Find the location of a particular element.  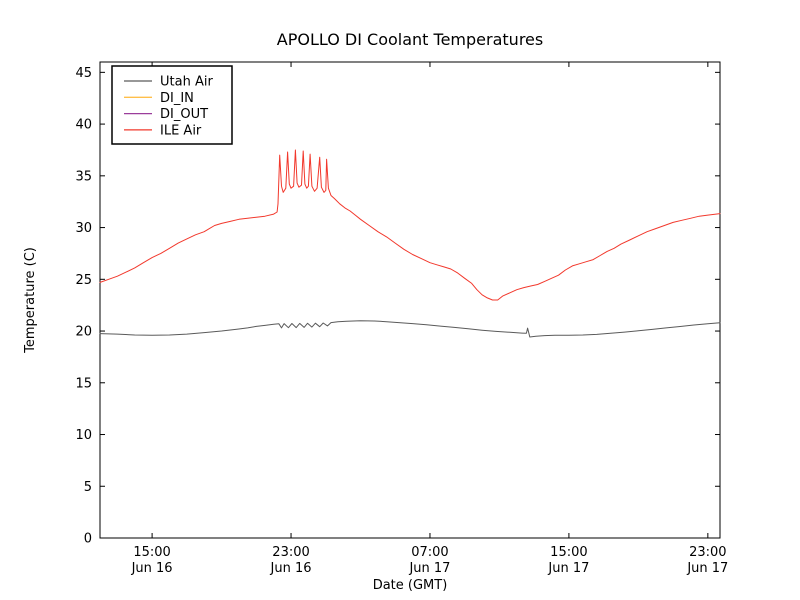

x-tick-label-time: 07:00 is located at coordinates (429, 552).